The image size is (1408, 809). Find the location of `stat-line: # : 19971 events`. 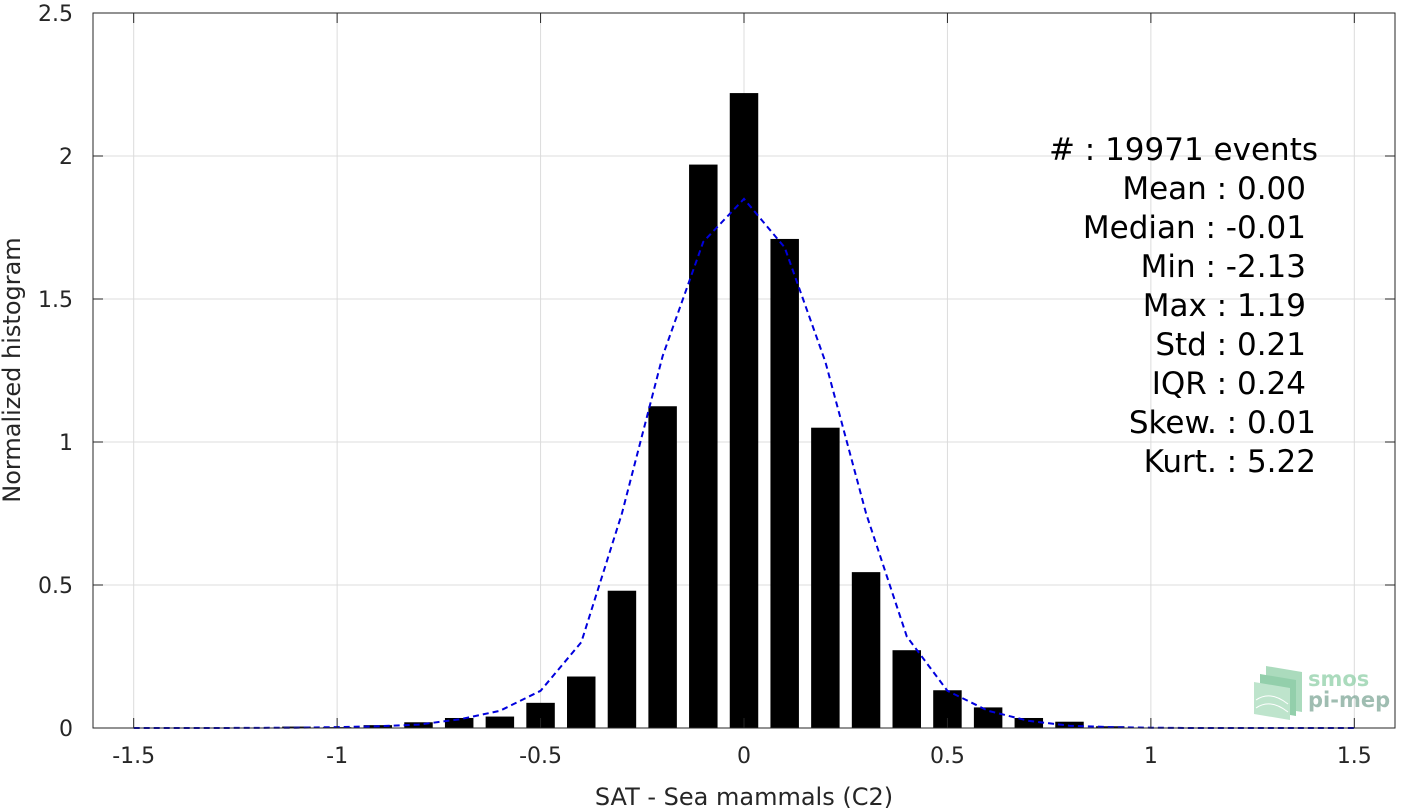

stat-line: # : 19971 events is located at coordinates (1183, 150).